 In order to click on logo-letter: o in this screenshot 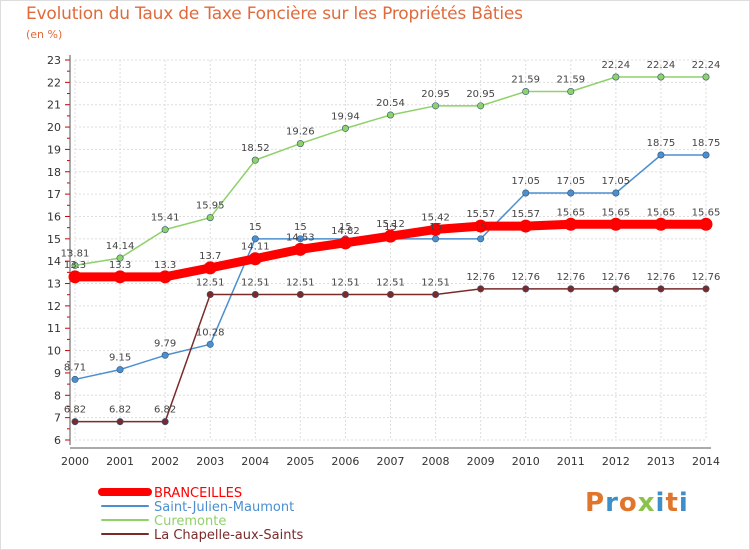, I will do `click(628, 503)`.